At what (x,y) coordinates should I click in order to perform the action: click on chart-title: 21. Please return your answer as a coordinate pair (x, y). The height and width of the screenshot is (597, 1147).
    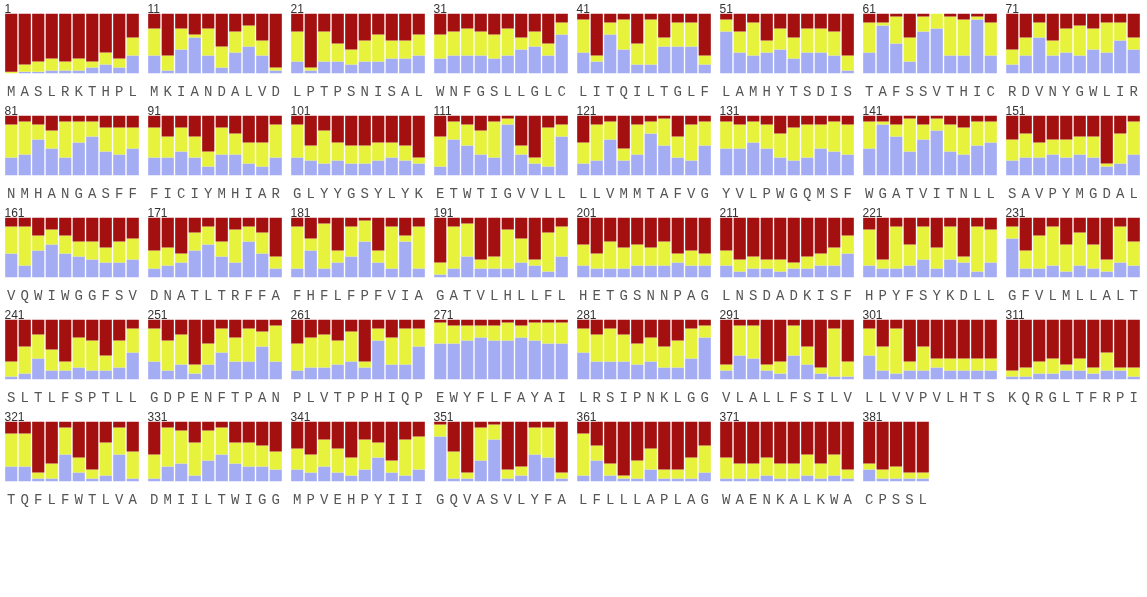
    Looking at the image, I should click on (297, 8).